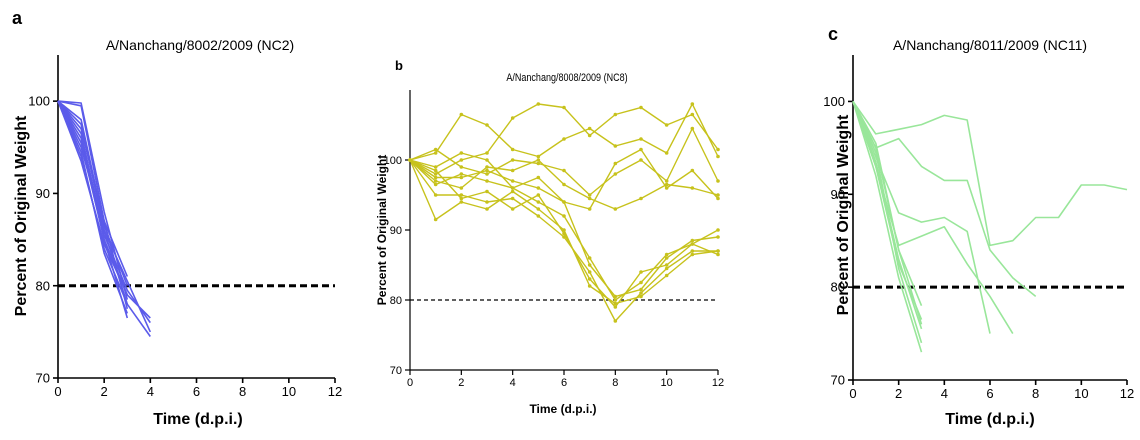 The width and height of the screenshot is (1140, 440). Describe the element at coordinates (104, 391) in the screenshot. I see `x-tick-label: 2` at that location.